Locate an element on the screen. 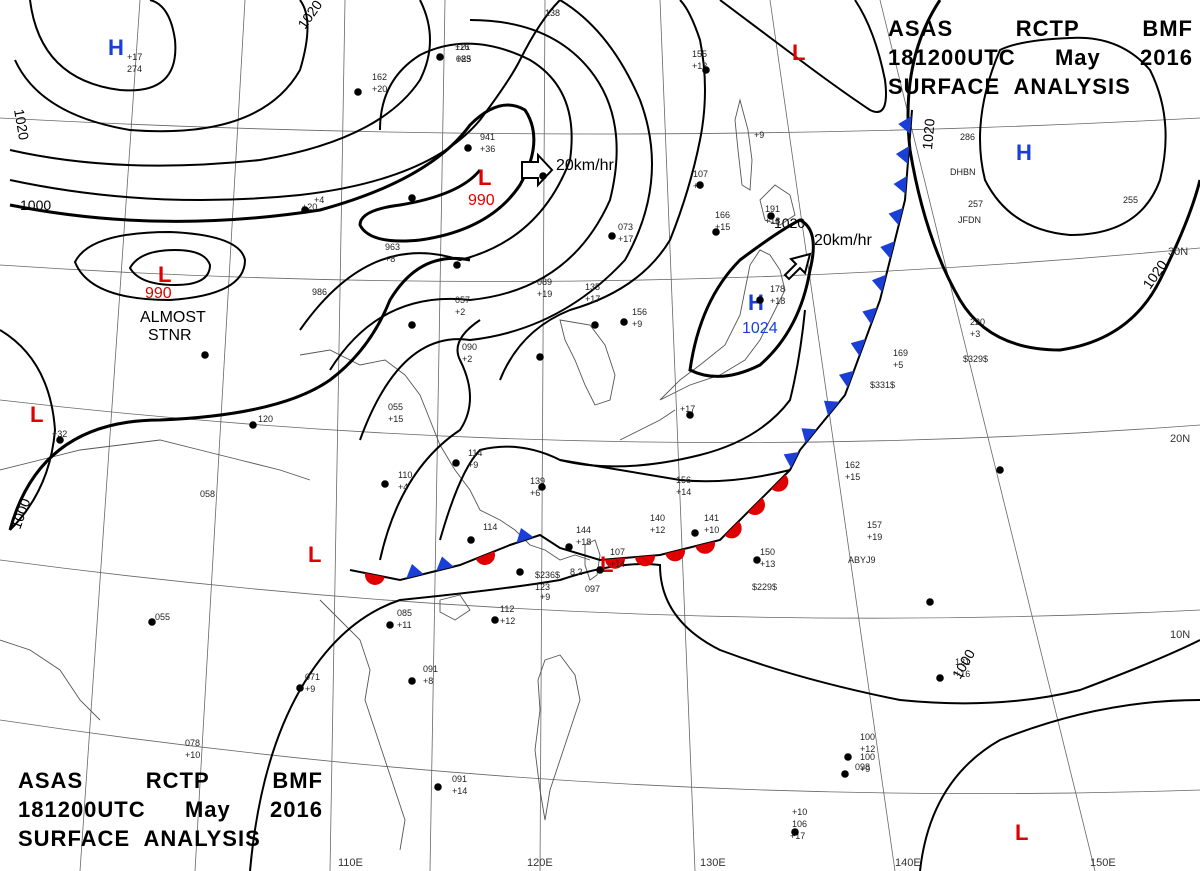 This screenshot has width=1200, height=871. station-plot-value: 144 is located at coordinates (583, 530).